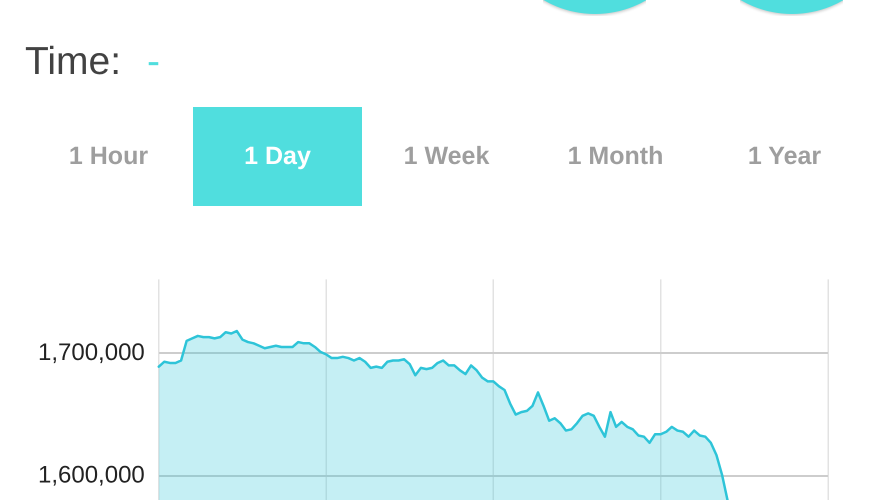 The height and width of the screenshot is (500, 890). I want to click on text: 1 Week, so click(447, 156).